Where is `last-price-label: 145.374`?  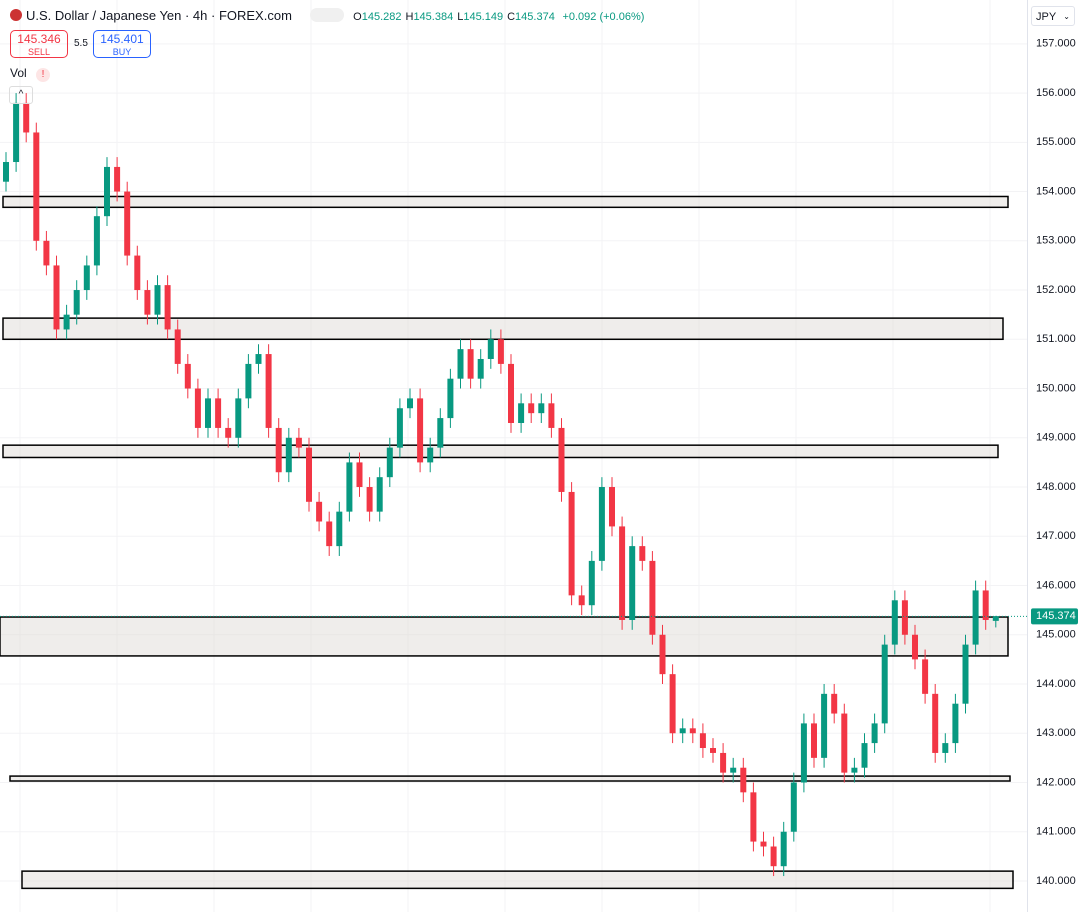 last-price-label: 145.374 is located at coordinates (1056, 616).